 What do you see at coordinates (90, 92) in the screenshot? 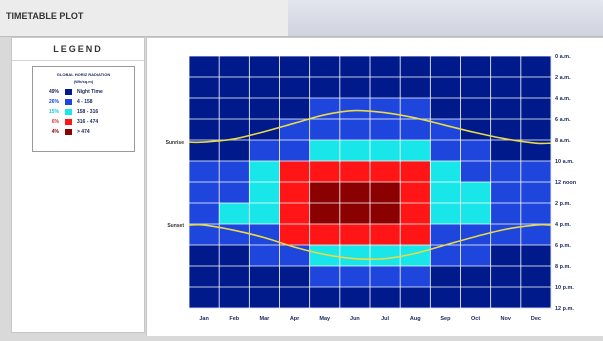
I see `legend-item-label: Night Time` at bounding box center [90, 92].